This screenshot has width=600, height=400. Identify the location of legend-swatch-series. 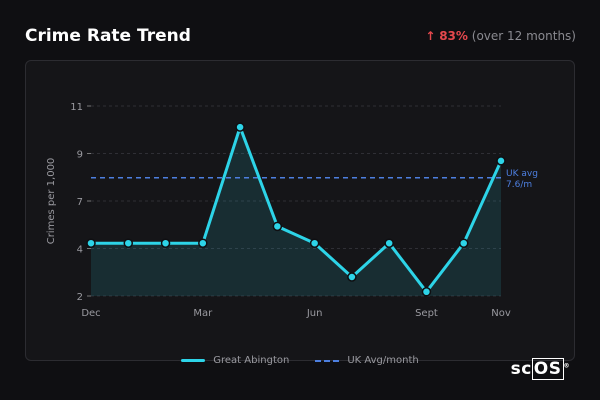
(193, 360).